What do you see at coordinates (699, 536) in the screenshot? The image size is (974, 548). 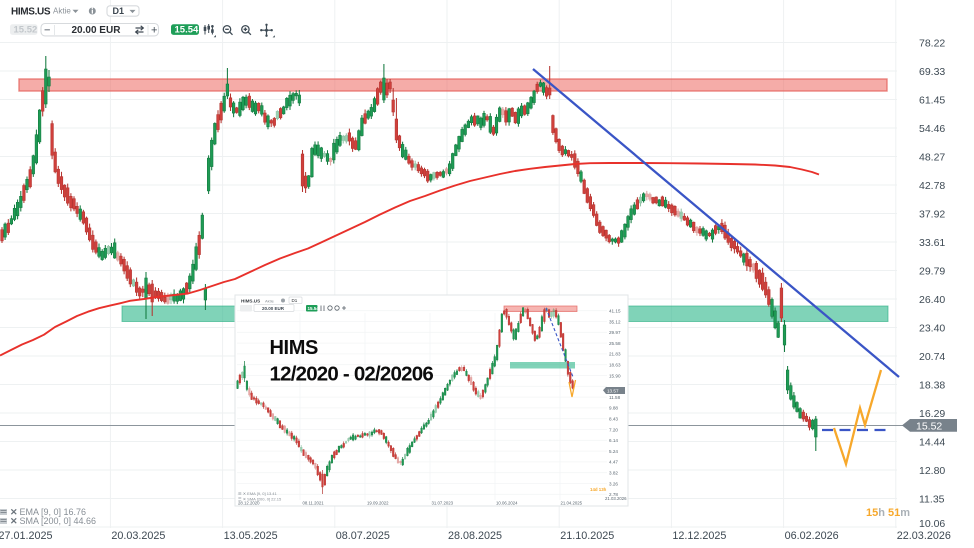 I see `svg-text: 12.12.2025` at bounding box center [699, 536].